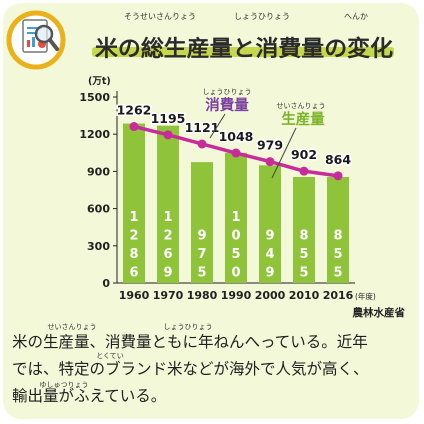 This screenshot has width=424, height=424. I want to click on x-tick-label-3: 1990, so click(236, 295).